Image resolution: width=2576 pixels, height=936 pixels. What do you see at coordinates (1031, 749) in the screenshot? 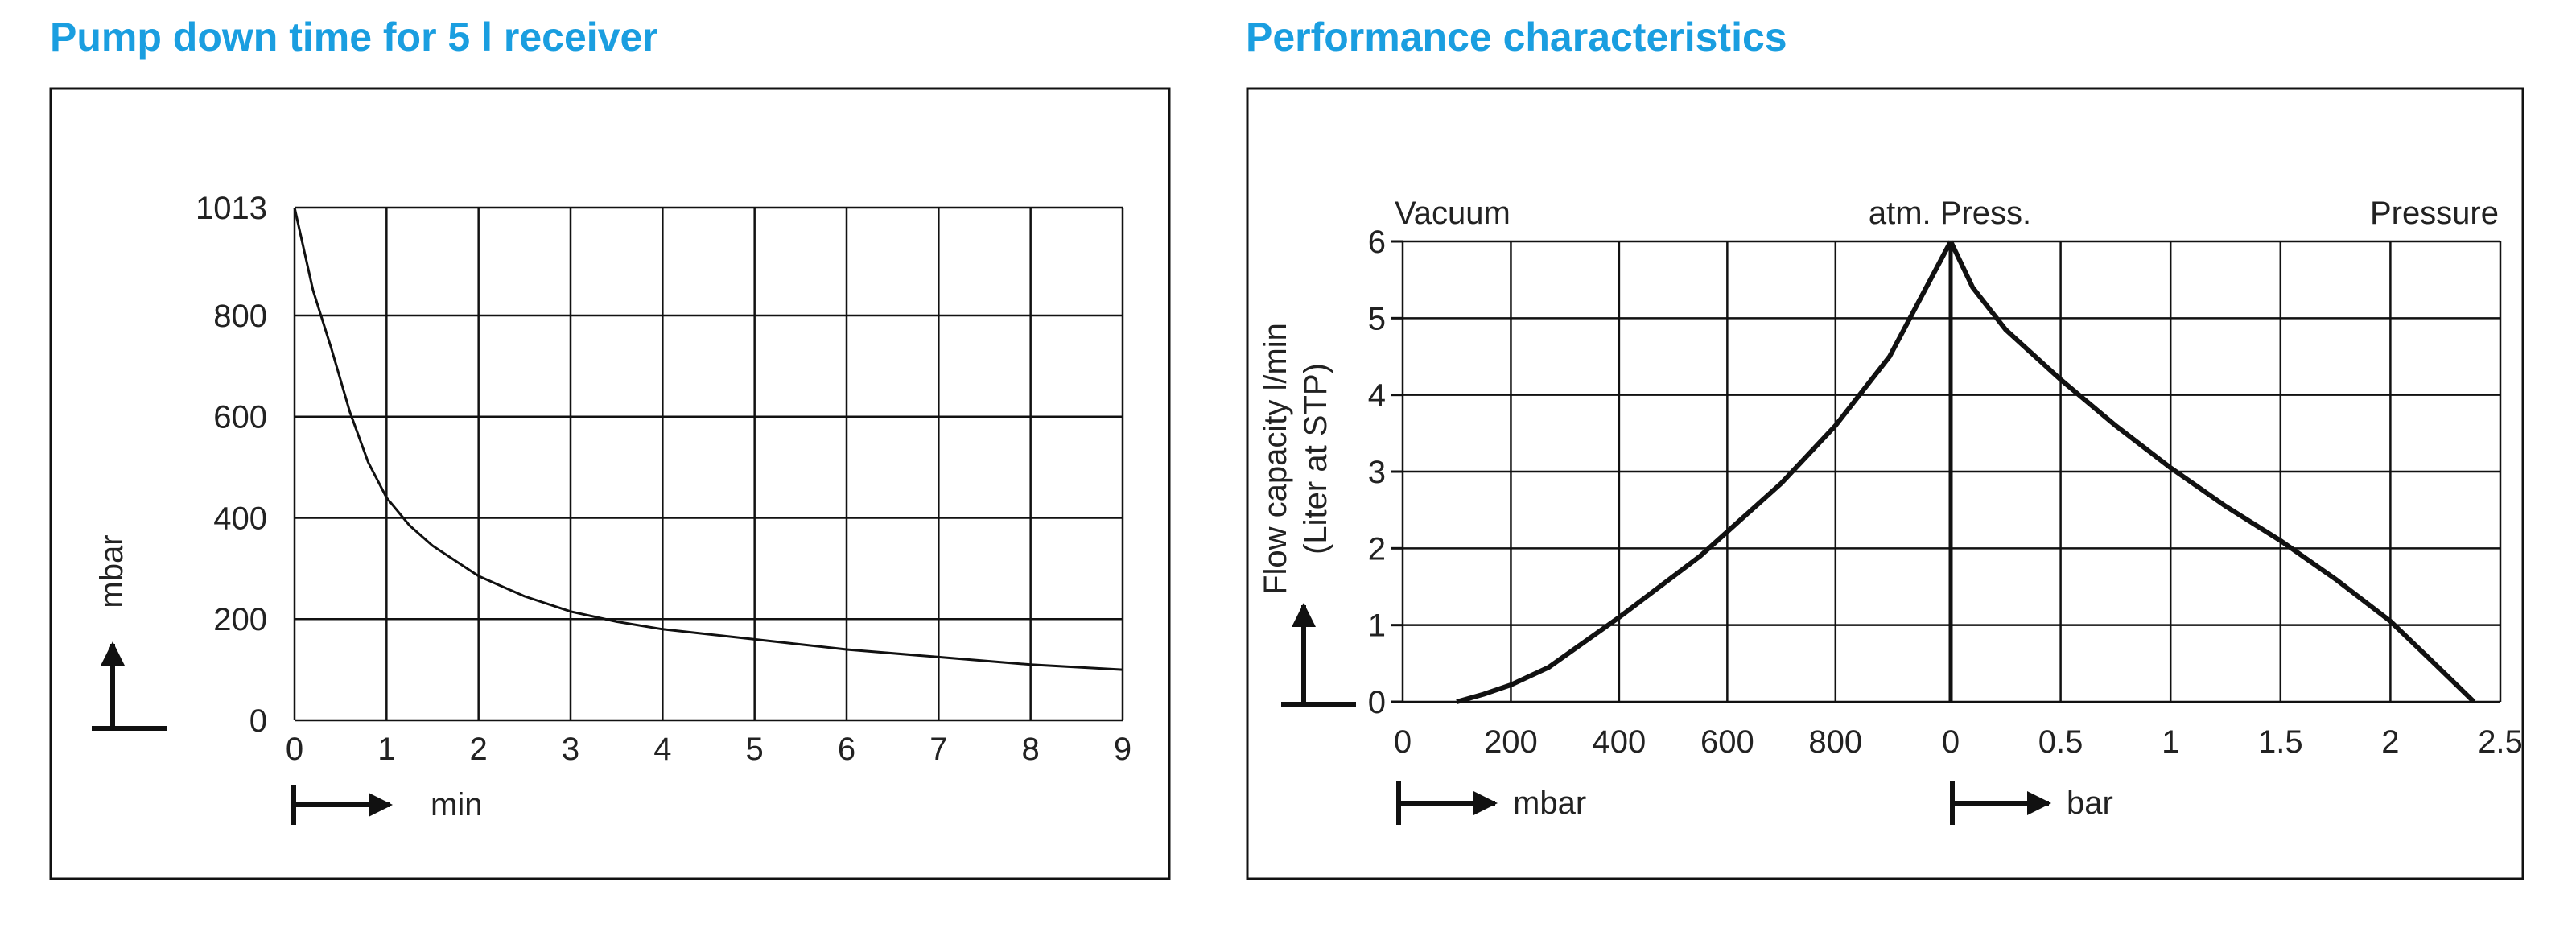
I see `x-tick-label: 8` at bounding box center [1031, 749].